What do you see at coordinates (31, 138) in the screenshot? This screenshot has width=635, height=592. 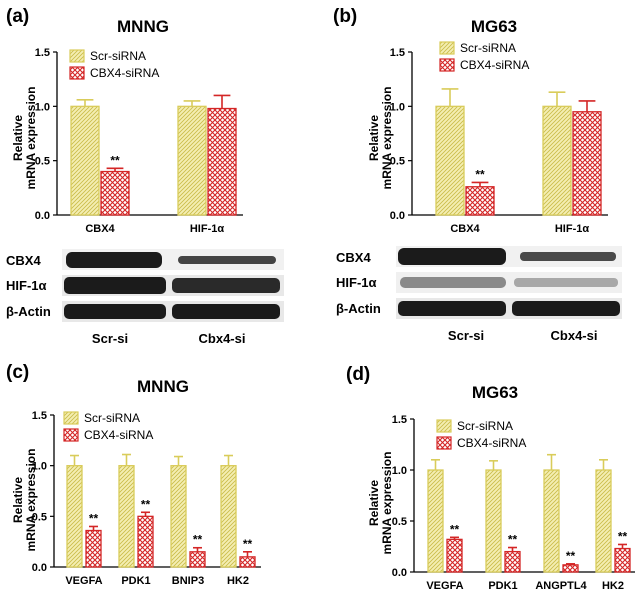 I see `panel-a-ylabel-line2: mRNA expression` at bounding box center [31, 138].